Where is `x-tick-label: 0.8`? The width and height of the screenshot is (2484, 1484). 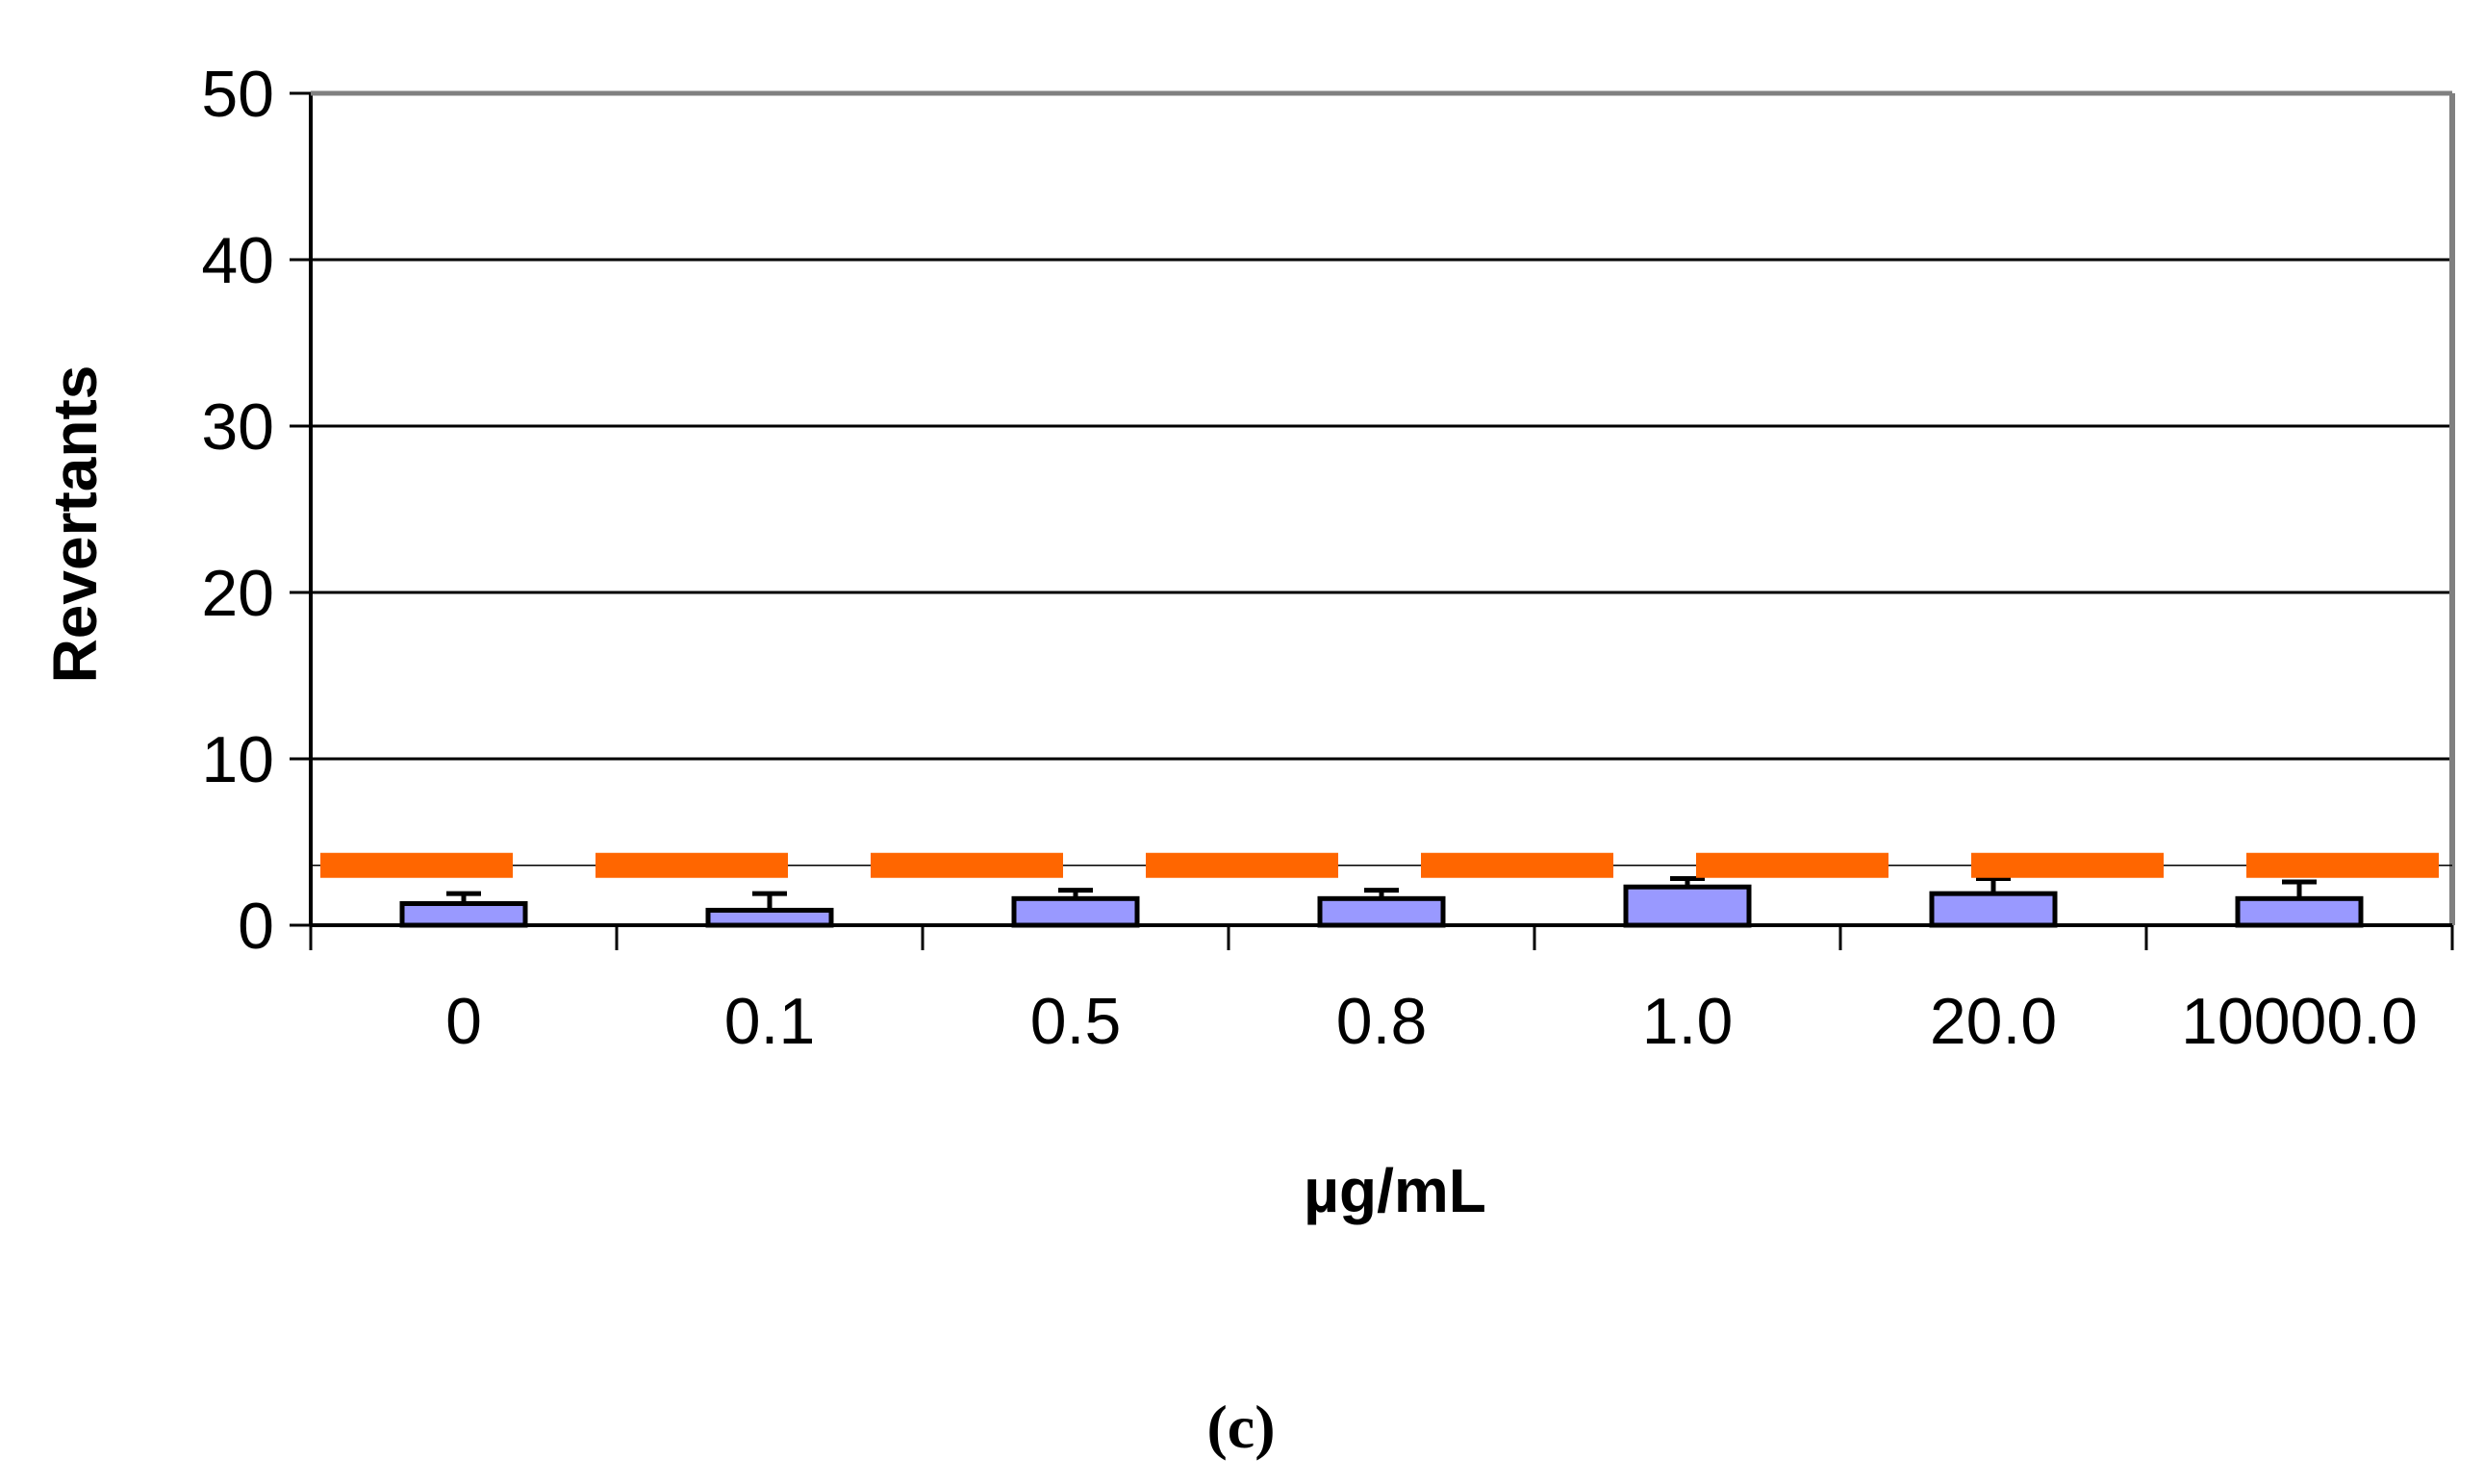 x-tick-label: 0.8 is located at coordinates (1382, 1022).